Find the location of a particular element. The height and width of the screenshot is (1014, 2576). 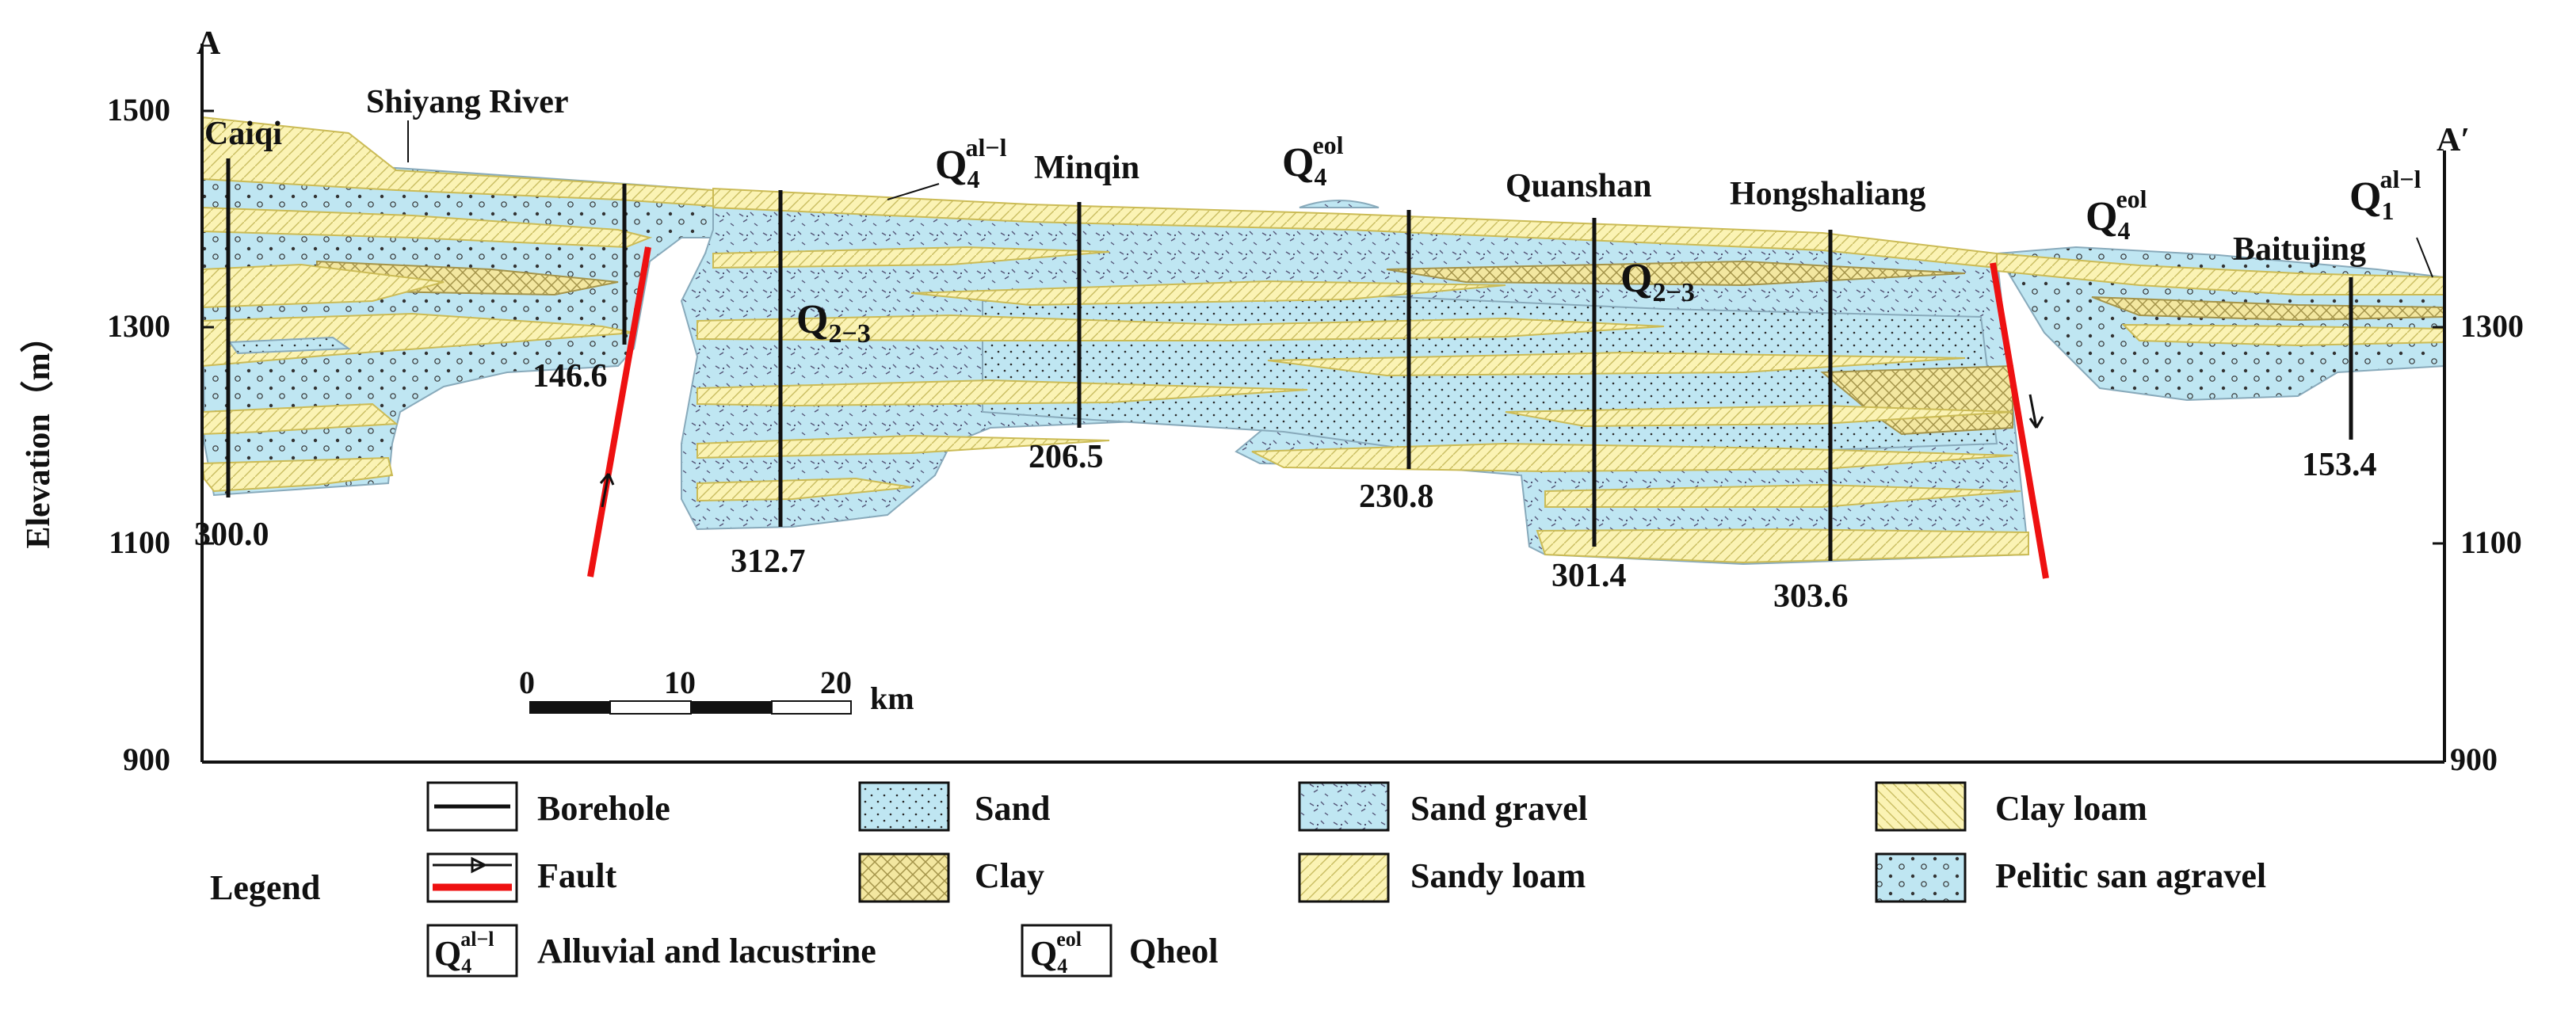

place-caiqi: Caiqi is located at coordinates (243, 134).